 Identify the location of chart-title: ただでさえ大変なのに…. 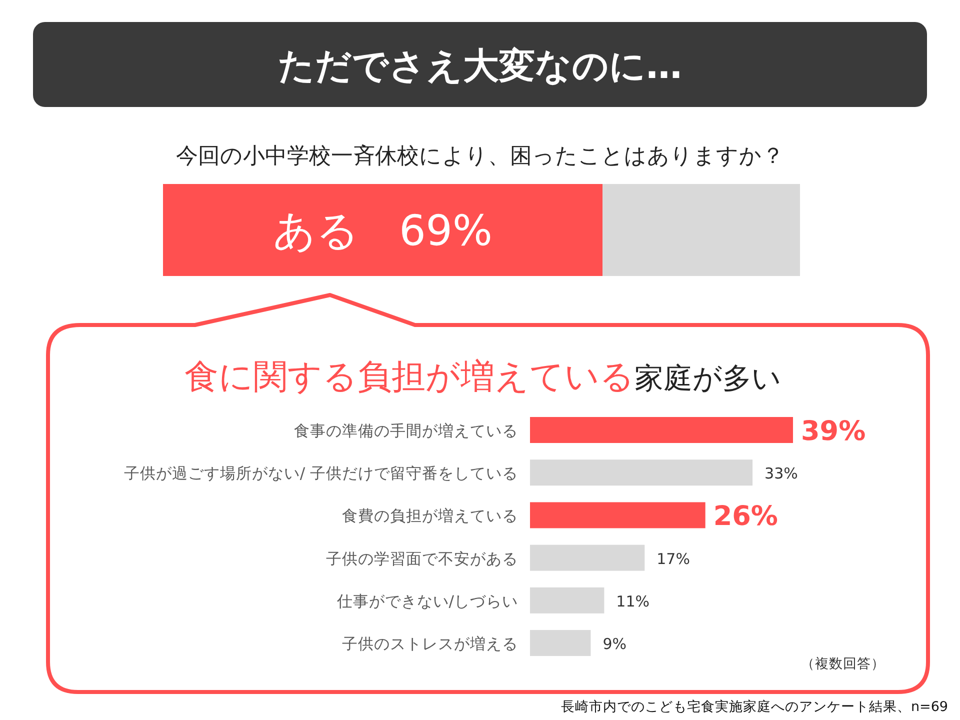
(480, 66).